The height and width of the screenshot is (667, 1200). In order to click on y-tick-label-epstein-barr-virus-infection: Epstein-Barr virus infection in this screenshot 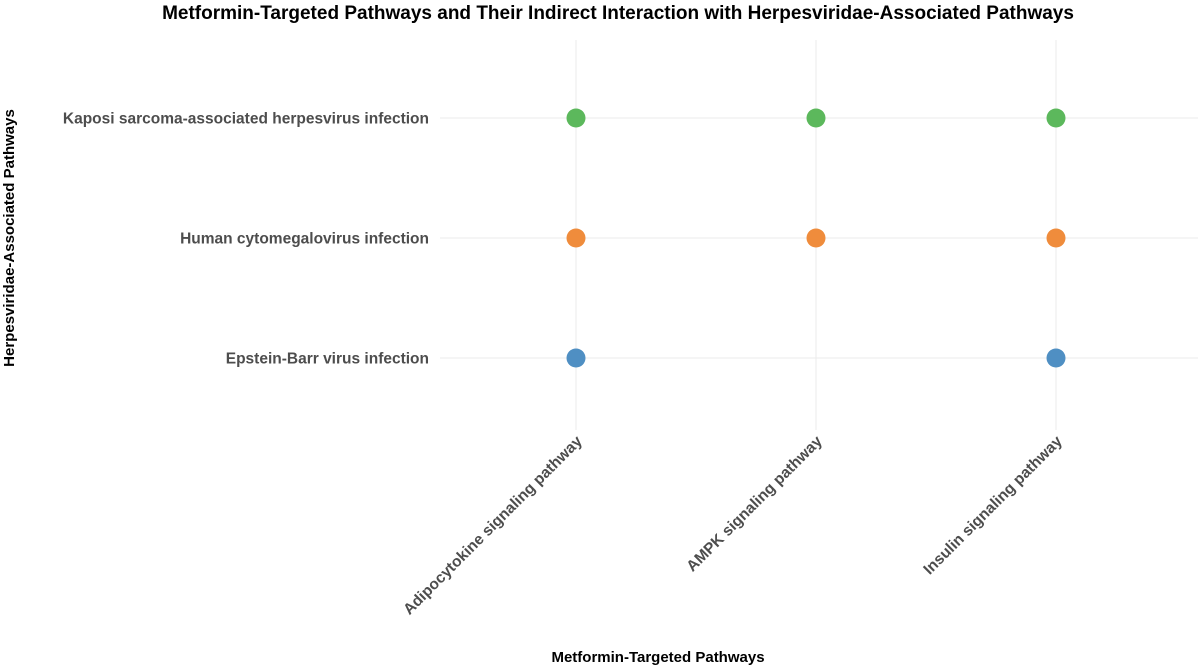, I will do `click(327, 359)`.